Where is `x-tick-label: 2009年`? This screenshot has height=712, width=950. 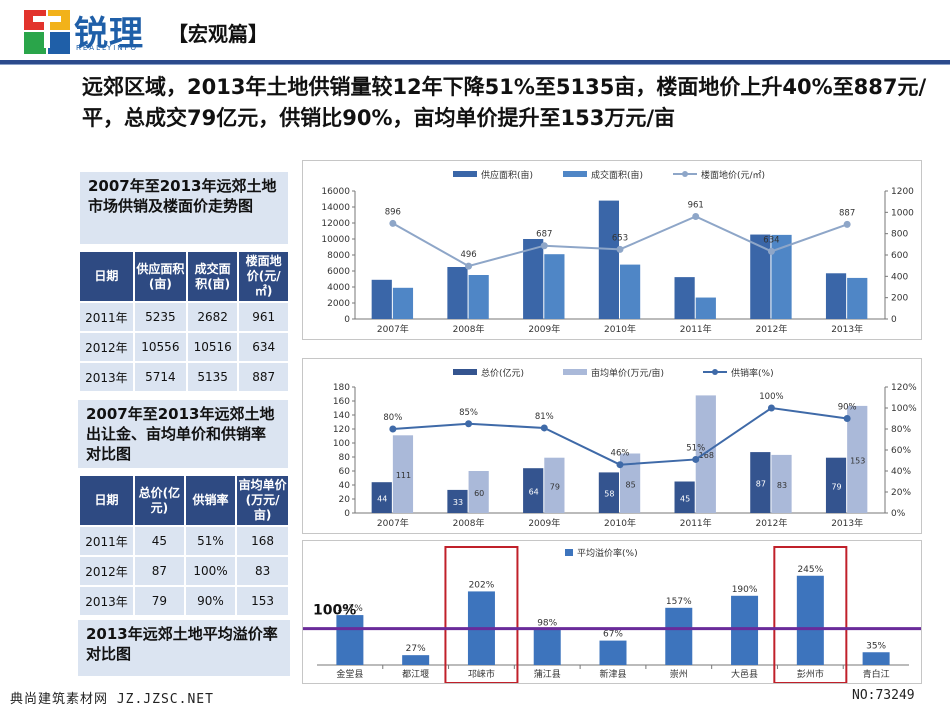 x-tick-label: 2009年 is located at coordinates (544, 329).